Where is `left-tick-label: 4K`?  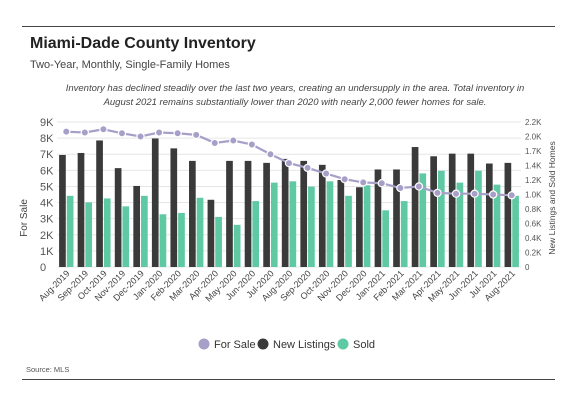
left-tick-label: 4K is located at coordinates (47, 204).